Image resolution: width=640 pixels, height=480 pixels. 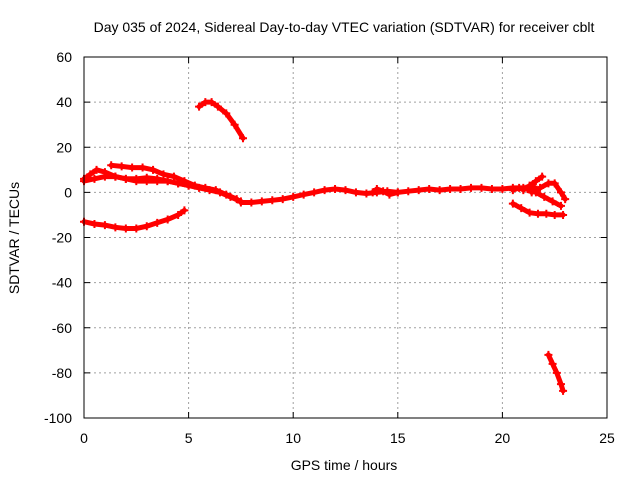 I want to click on y-tick-label: 60, so click(x=64, y=57).